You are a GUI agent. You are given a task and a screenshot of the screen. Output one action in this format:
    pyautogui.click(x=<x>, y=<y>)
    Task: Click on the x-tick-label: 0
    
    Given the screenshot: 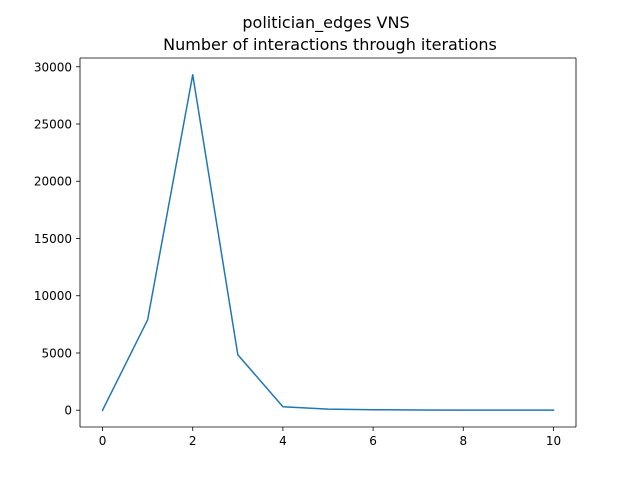 What is the action you would take?
    pyautogui.click(x=103, y=441)
    